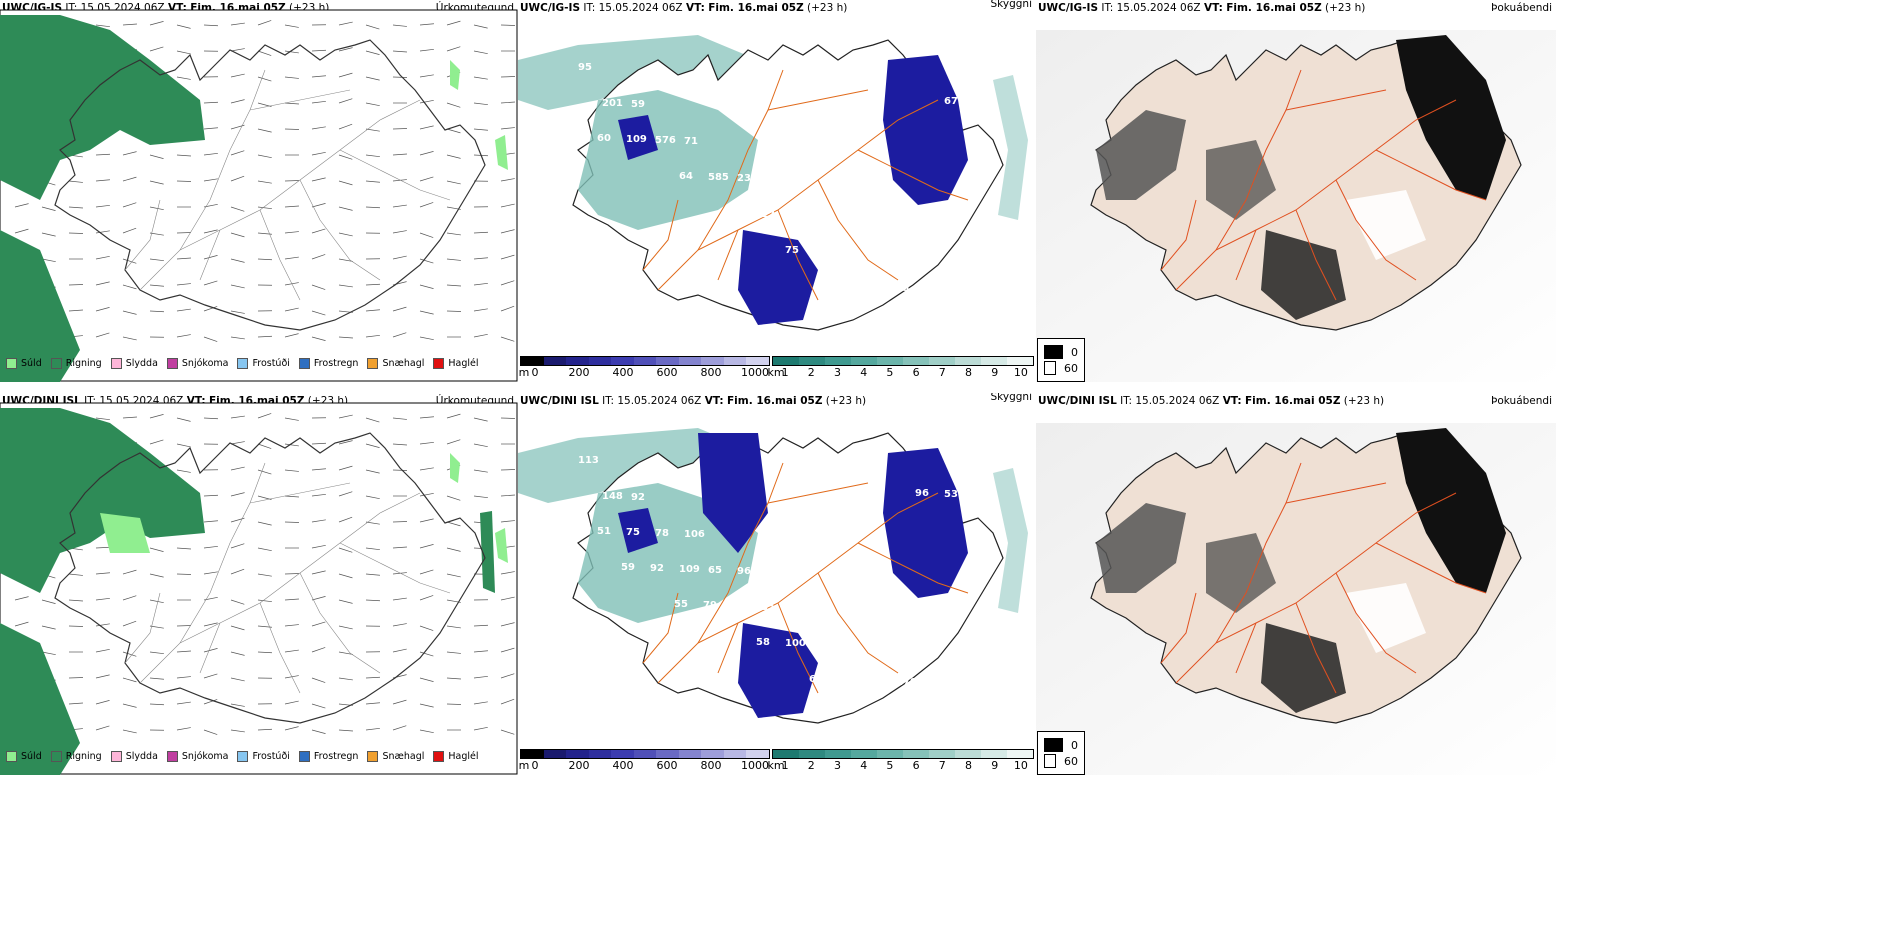 The height and width of the screenshot is (950, 1900). I want to click on colorbar-tick-label: 2, so click(811, 765).